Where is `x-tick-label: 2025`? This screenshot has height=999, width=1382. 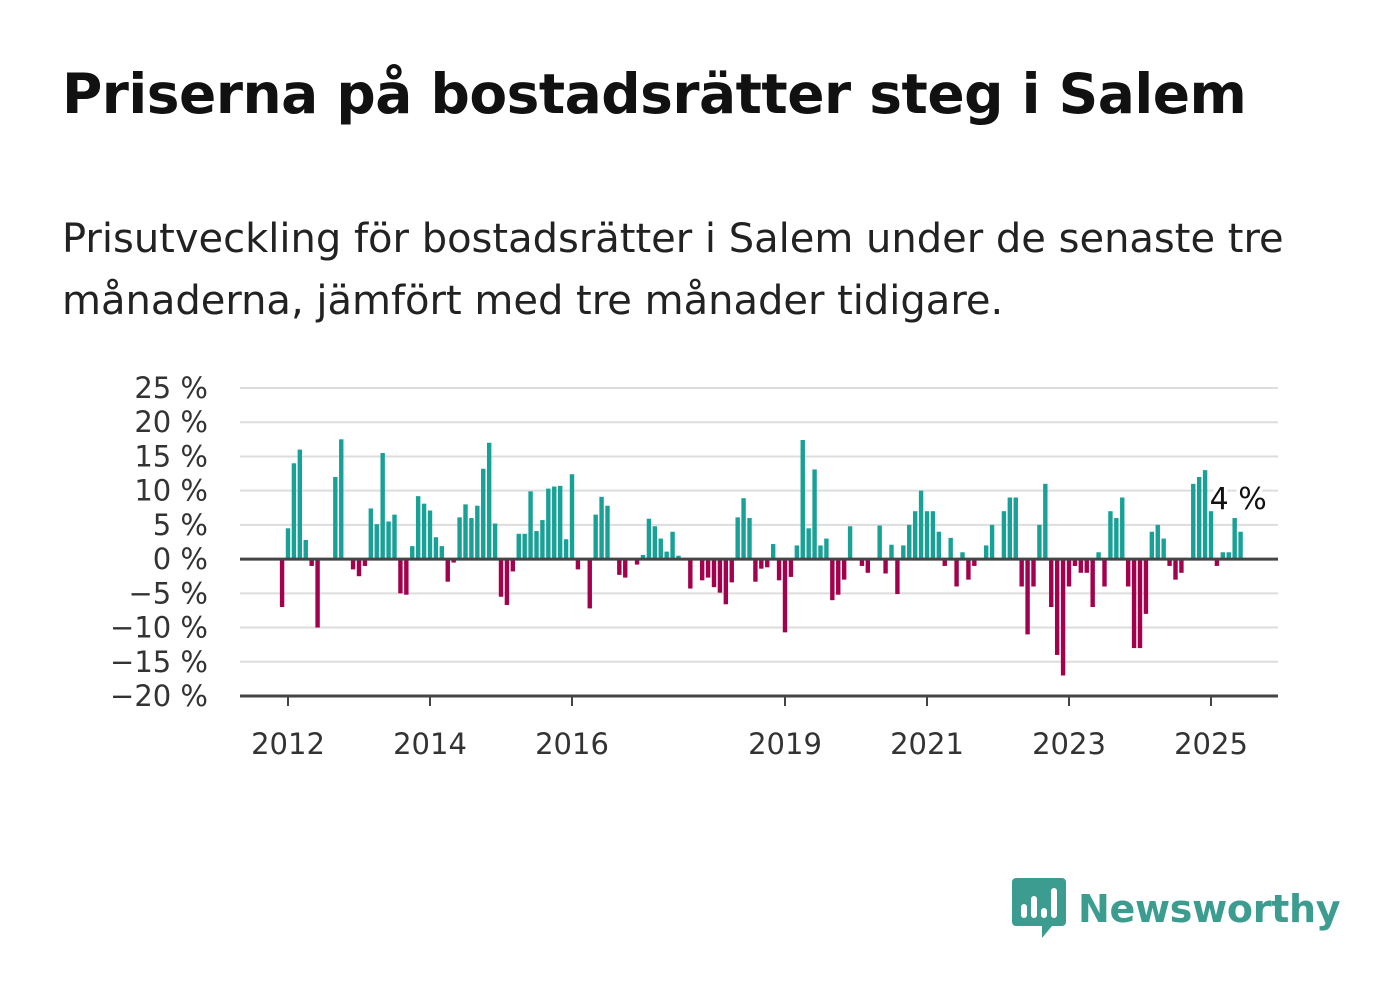
x-tick-label: 2025 is located at coordinates (1211, 744).